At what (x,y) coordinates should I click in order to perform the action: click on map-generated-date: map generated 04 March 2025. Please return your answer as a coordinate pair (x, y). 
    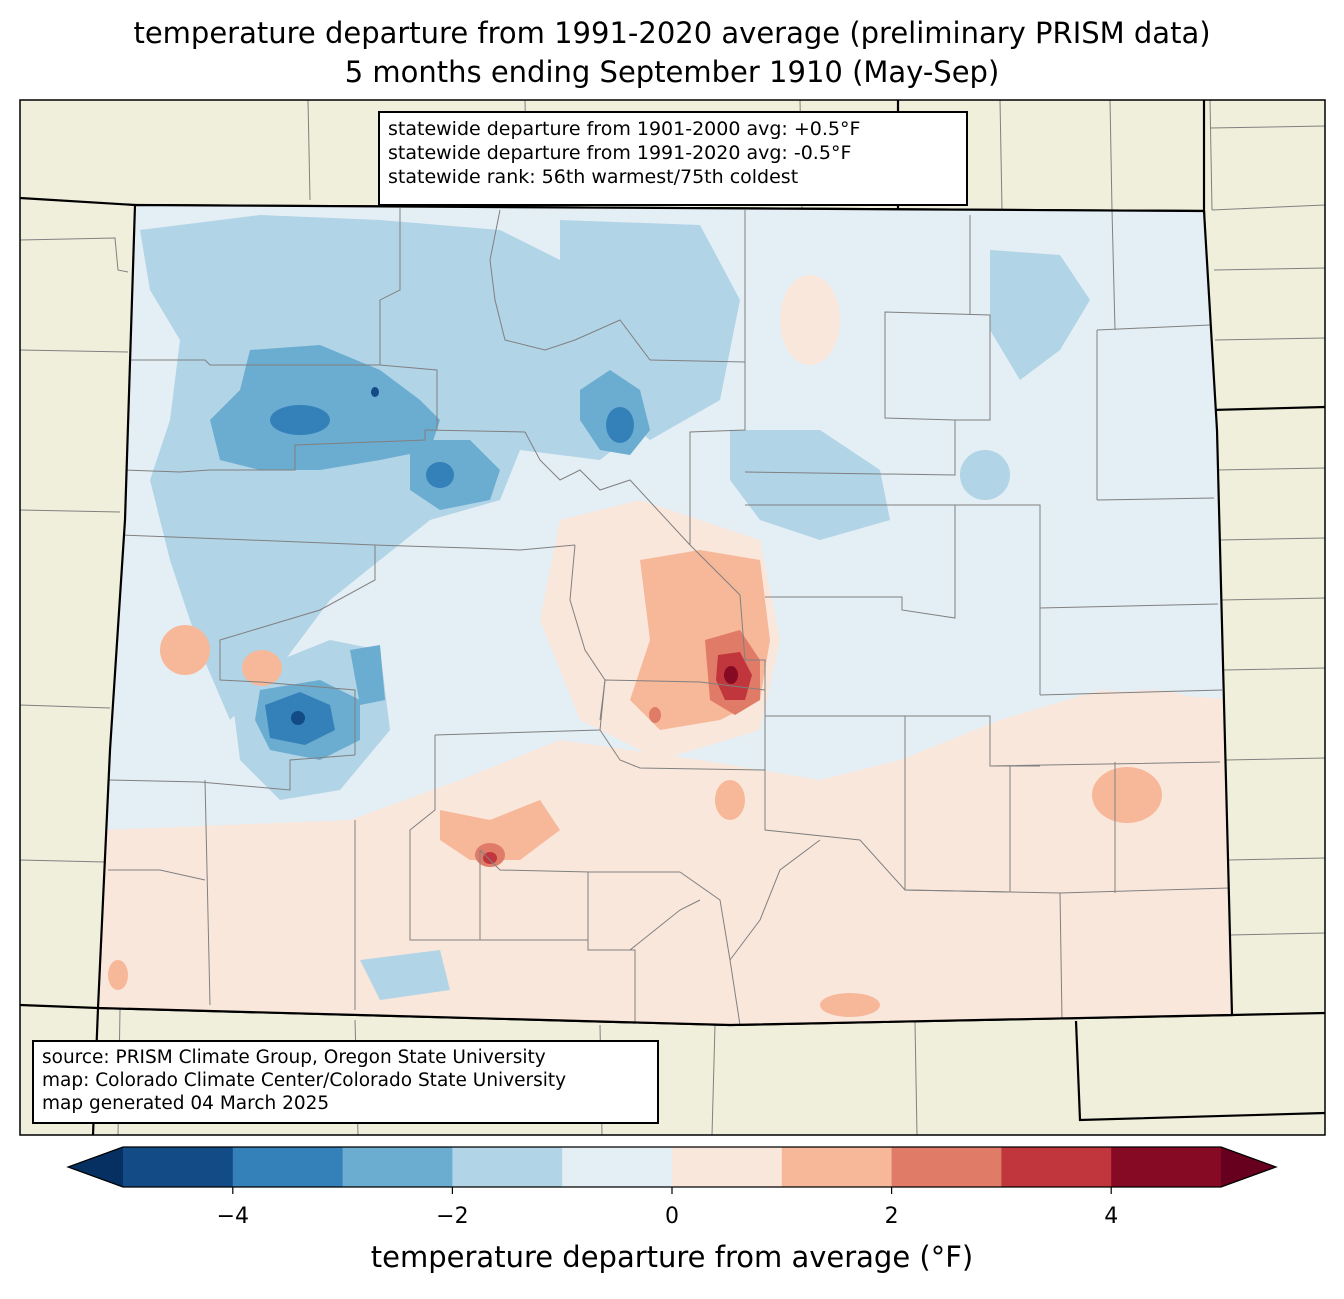
    Looking at the image, I should click on (186, 1103).